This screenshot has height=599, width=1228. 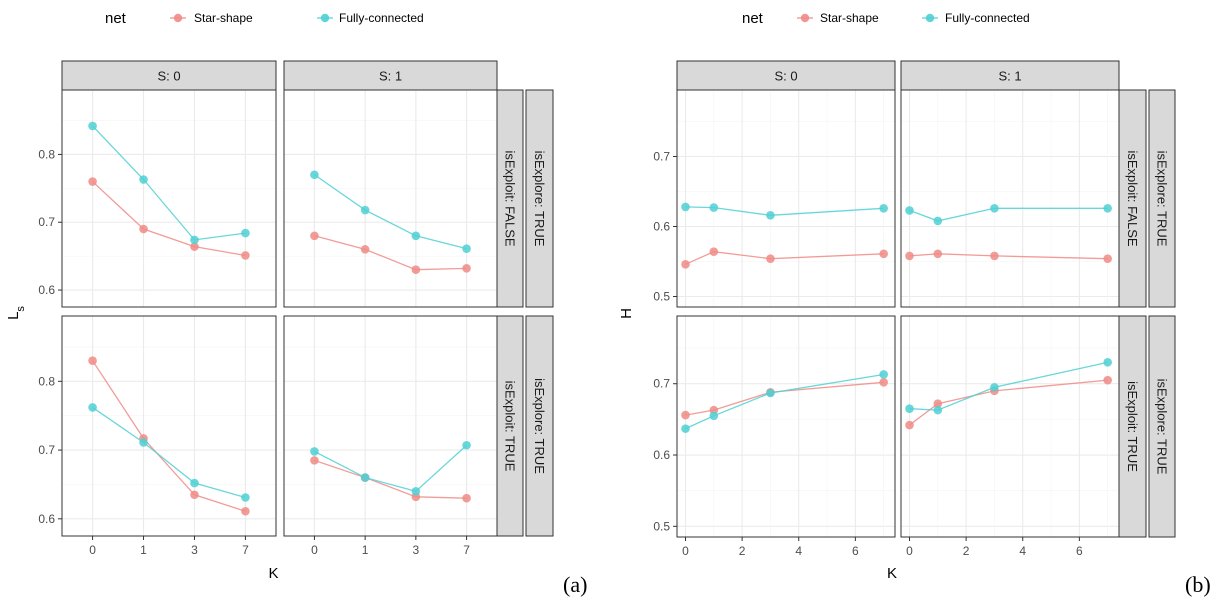 I want to click on y-axis-title-main: L, so click(x=13, y=316).